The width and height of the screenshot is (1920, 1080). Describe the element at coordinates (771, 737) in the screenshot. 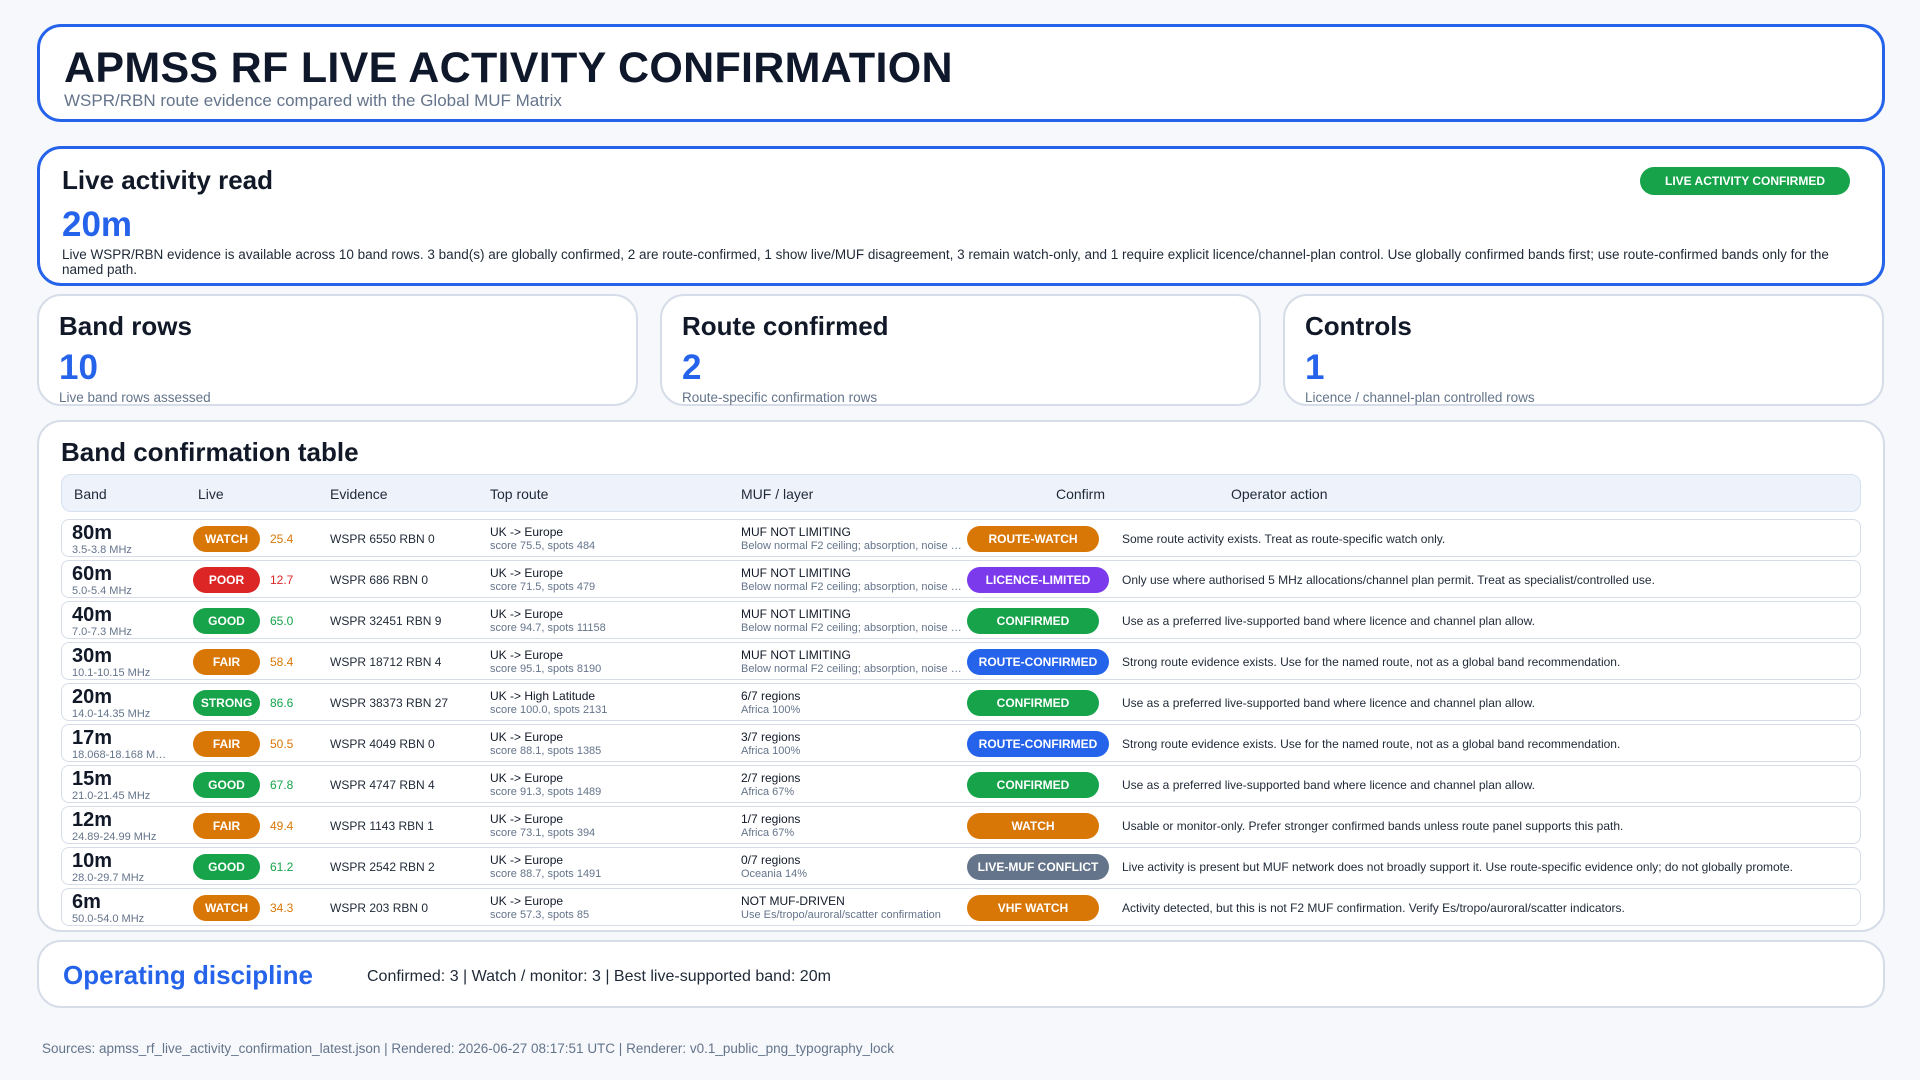

I see `muf-status: 3/7 regions` at that location.